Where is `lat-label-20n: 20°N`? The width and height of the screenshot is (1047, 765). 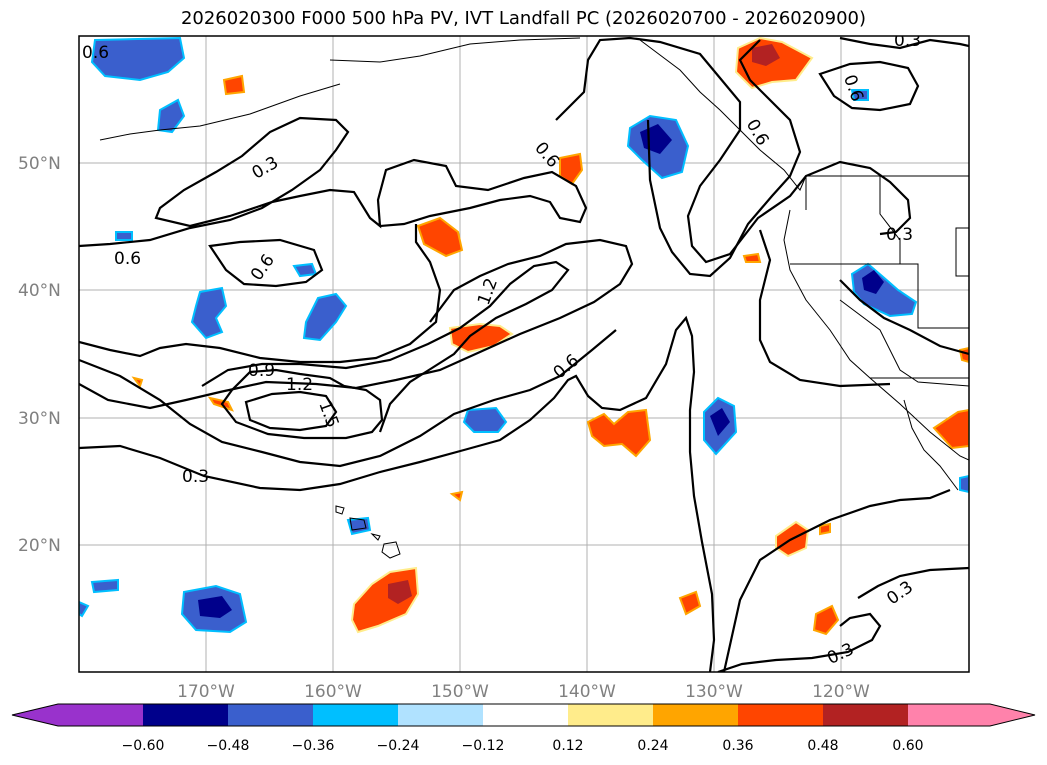
lat-label-20n: 20°N is located at coordinates (39, 546).